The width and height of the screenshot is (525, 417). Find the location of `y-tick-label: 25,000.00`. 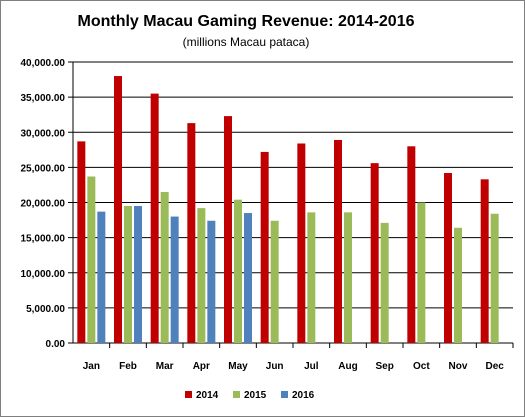

y-tick-label: 25,000.00 is located at coordinates (43, 168).